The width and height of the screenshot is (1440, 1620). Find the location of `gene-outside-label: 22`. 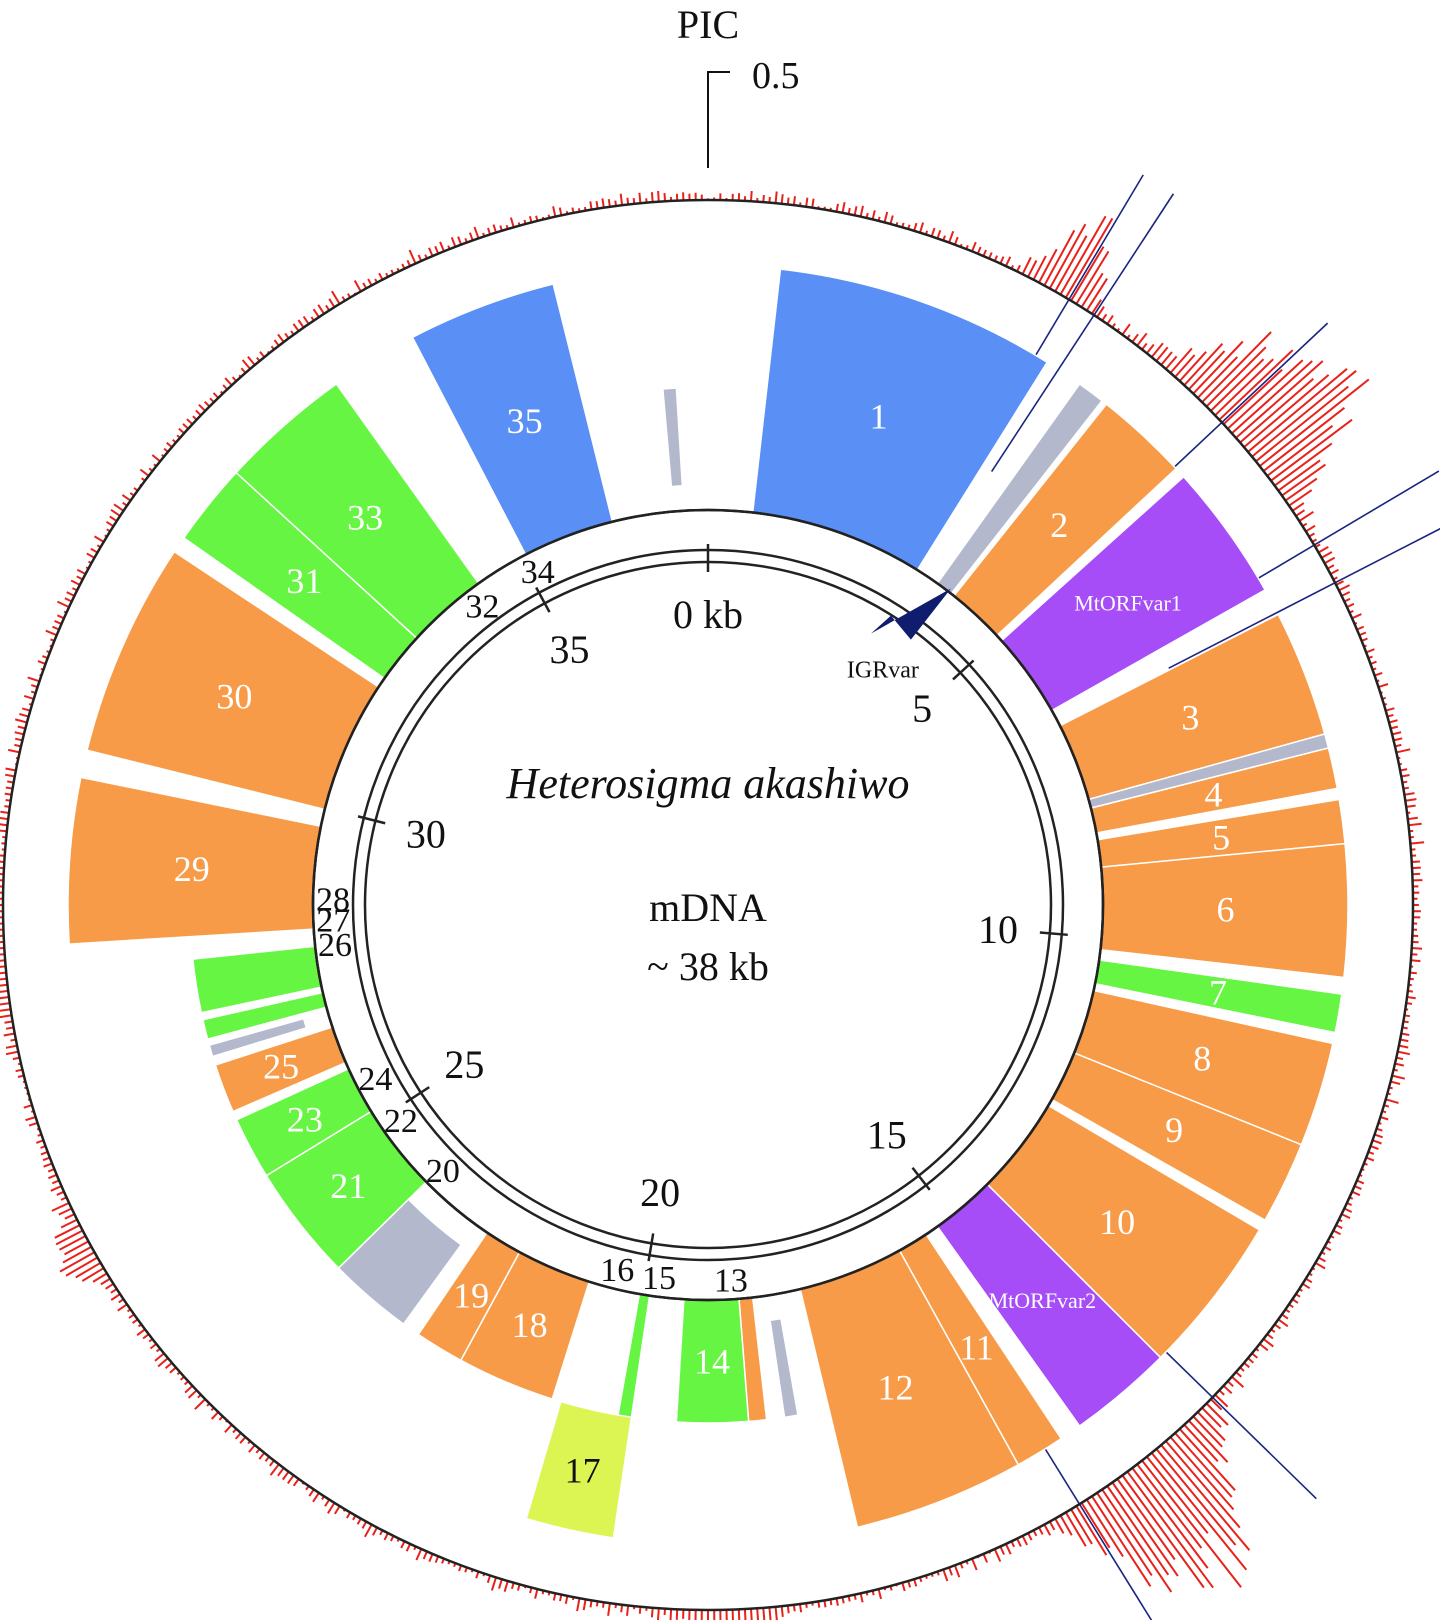

gene-outside-label: 22 is located at coordinates (401, 1121).